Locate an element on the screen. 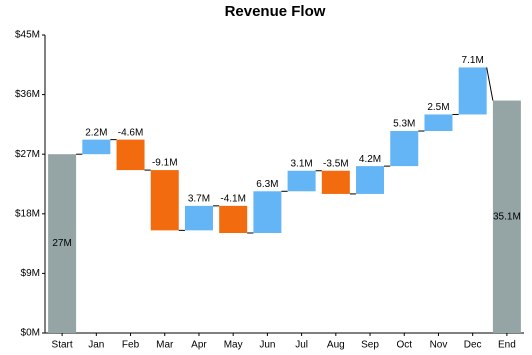 Image resolution: width=532 pixels, height=355 pixels. x-tick-label: Nov is located at coordinates (439, 345).